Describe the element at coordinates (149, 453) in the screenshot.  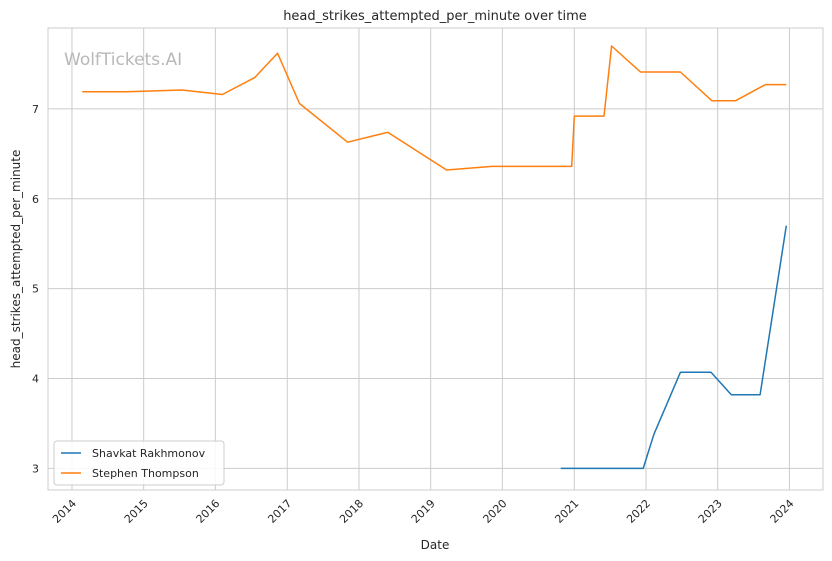
I see `legend-label: Shavkat Rakhmonov` at that location.